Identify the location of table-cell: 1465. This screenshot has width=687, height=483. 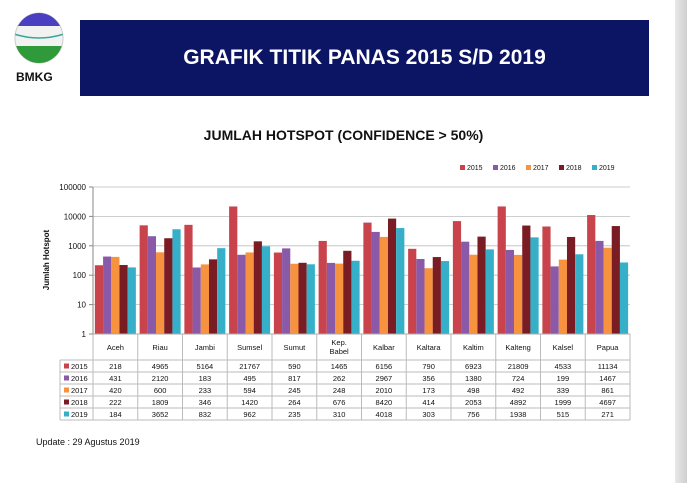
(339, 366).